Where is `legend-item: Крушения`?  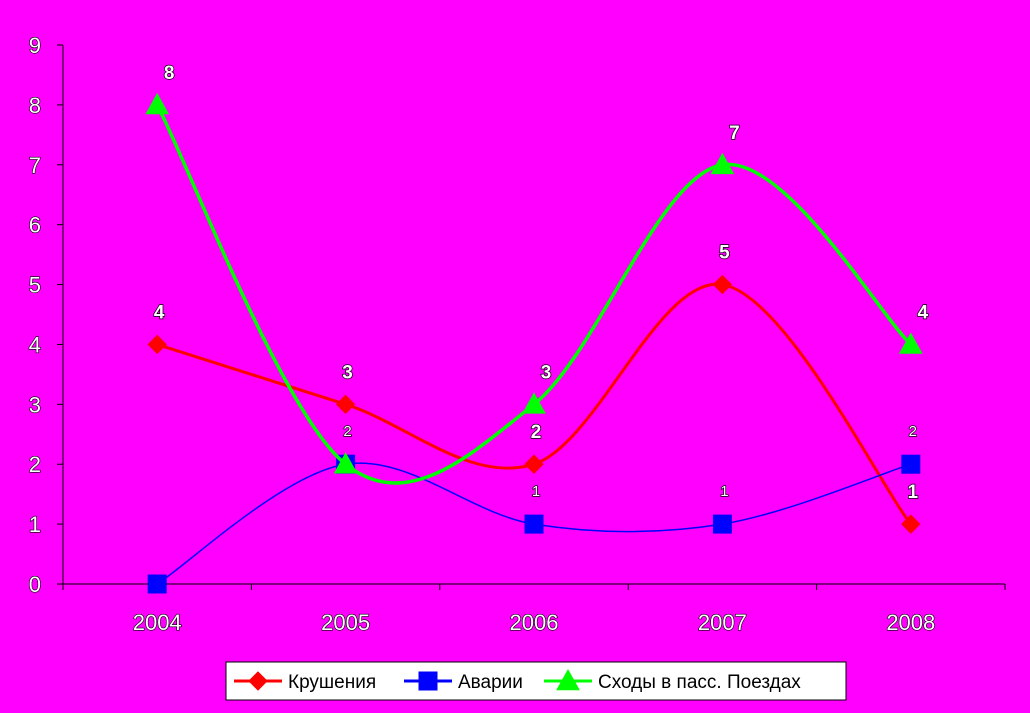 legend-item: Крушения is located at coordinates (305, 682).